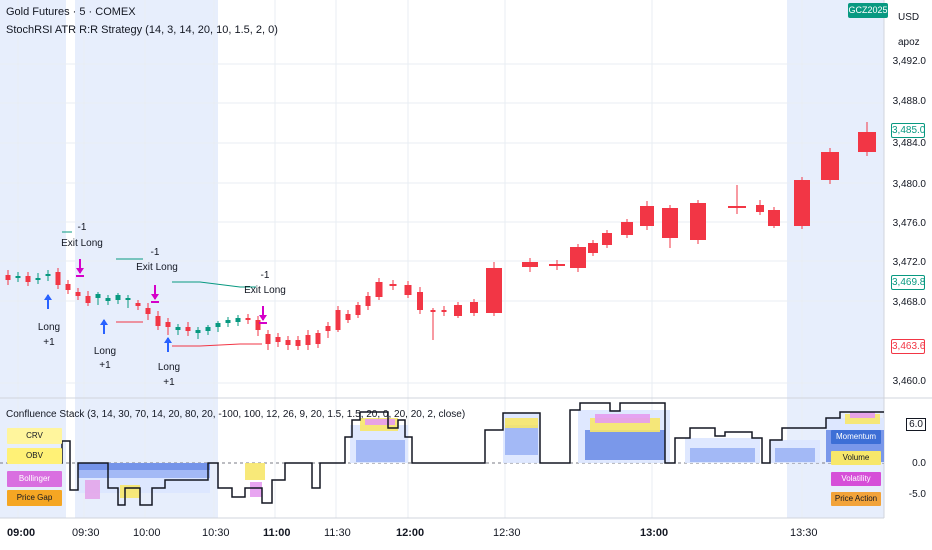 Image resolution: width=932 pixels, height=550 pixels. What do you see at coordinates (908, 130) in the screenshot?
I see `current-price-tag: 3,485.0` at bounding box center [908, 130].